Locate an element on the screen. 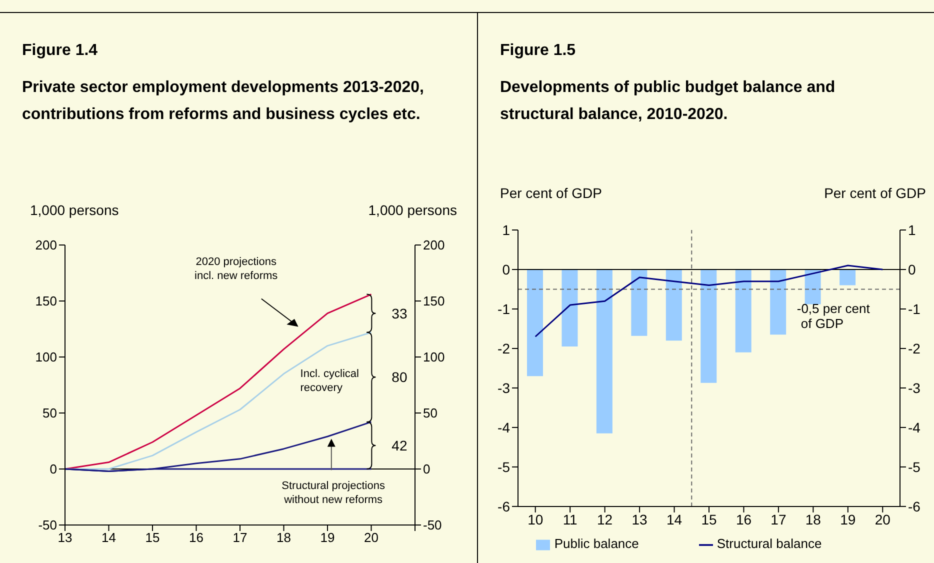 This screenshot has height=563, width=934. annotation: 33 is located at coordinates (400, 313).